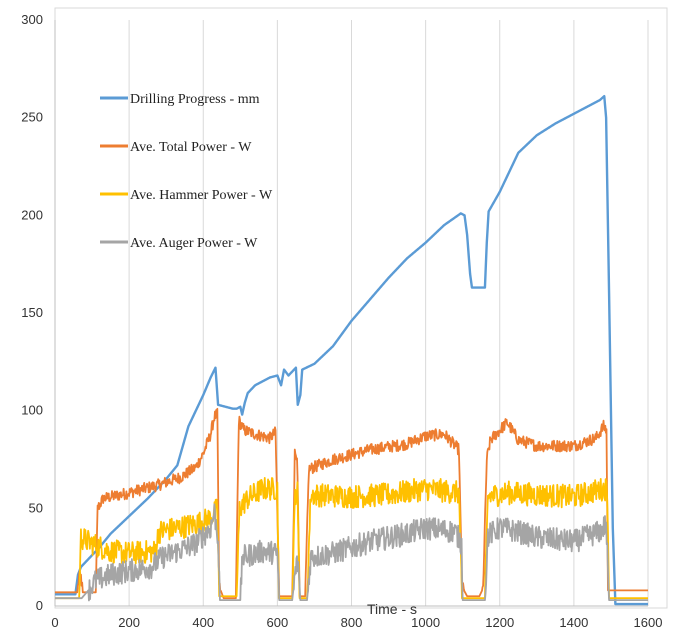 The image size is (678, 636). What do you see at coordinates (32, 19) in the screenshot?
I see `y-tick-label: 300` at bounding box center [32, 19].